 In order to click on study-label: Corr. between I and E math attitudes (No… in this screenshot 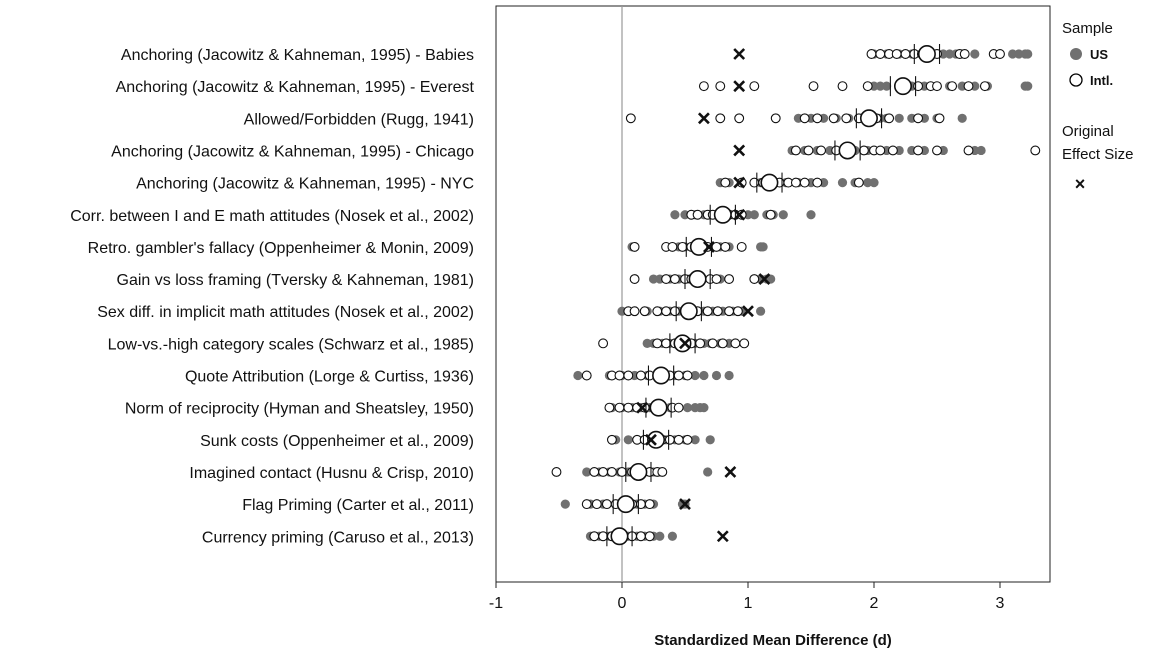, I will do `click(272, 216)`.